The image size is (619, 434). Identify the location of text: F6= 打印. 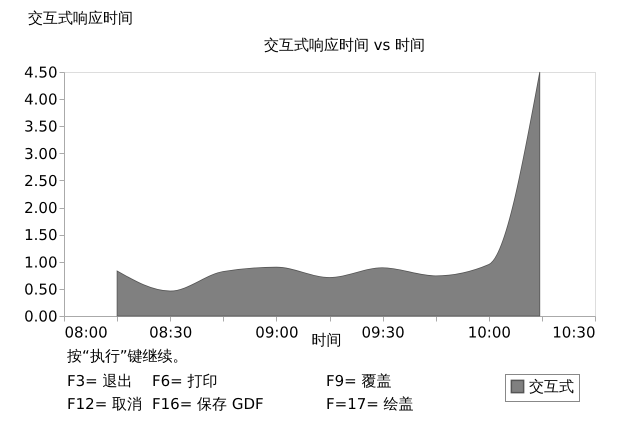
(185, 381).